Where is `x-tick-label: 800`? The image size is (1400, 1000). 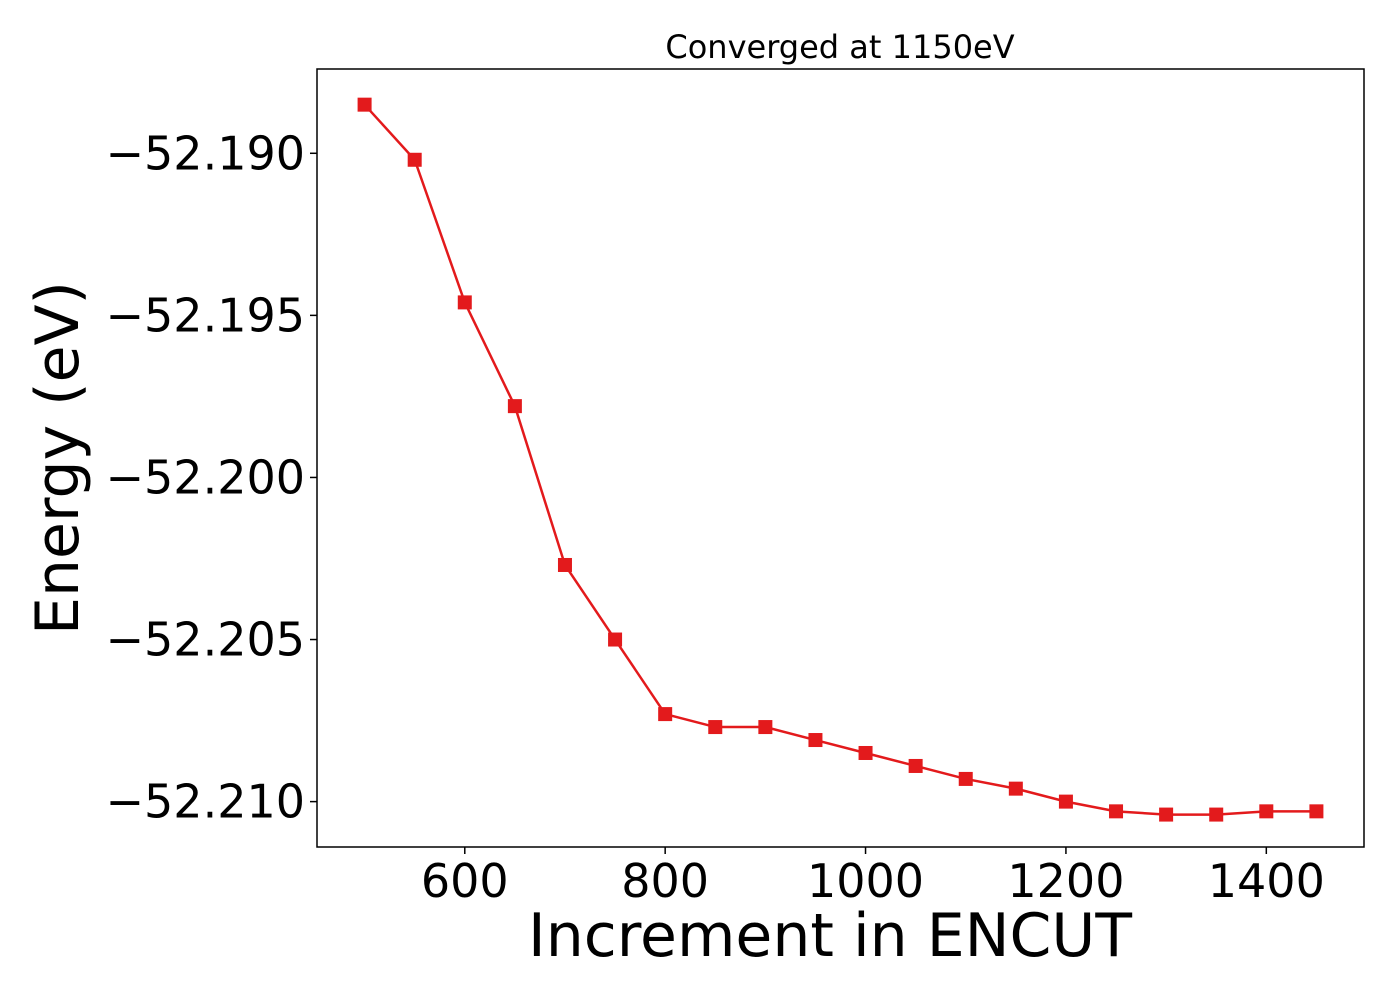
x-tick-label: 800 is located at coordinates (665, 881).